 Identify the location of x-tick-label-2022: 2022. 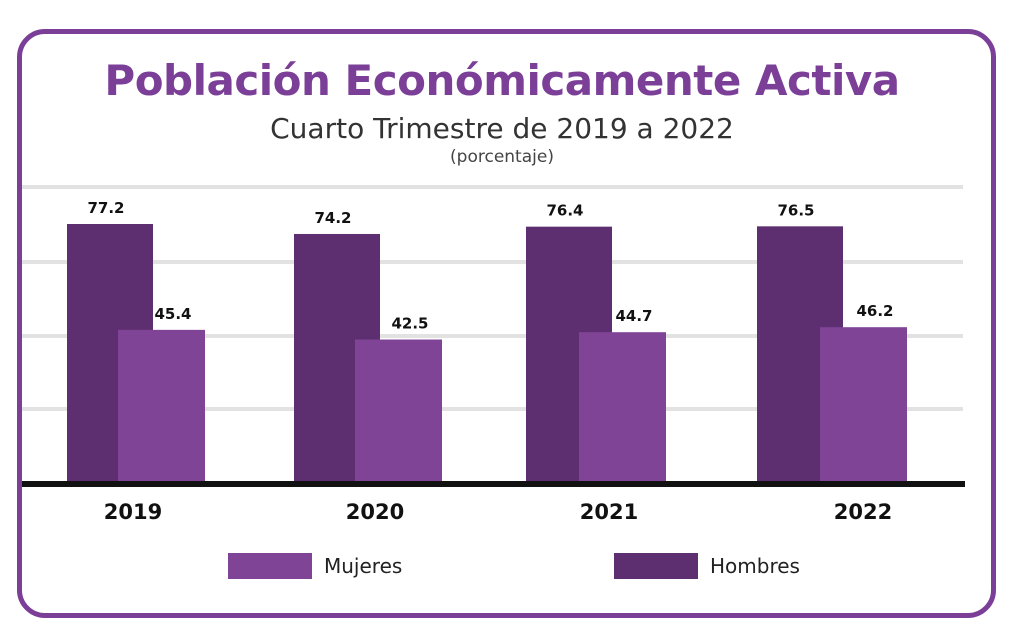
(863, 512).